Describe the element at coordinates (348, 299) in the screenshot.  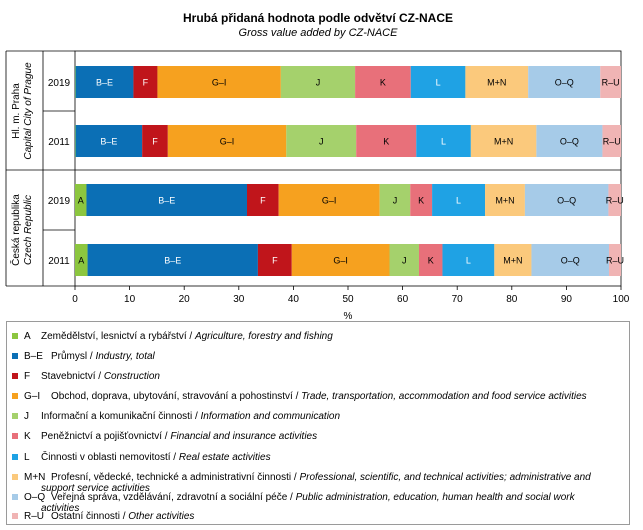
I see `x-tick-label: 50` at that location.